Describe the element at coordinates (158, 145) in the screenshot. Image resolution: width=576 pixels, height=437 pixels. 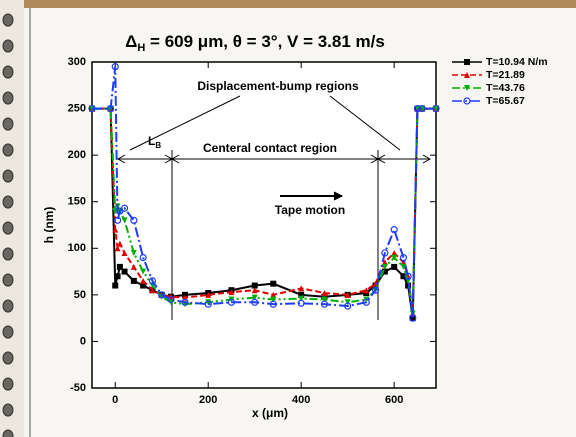
I see `annotation-sub: B` at that location.